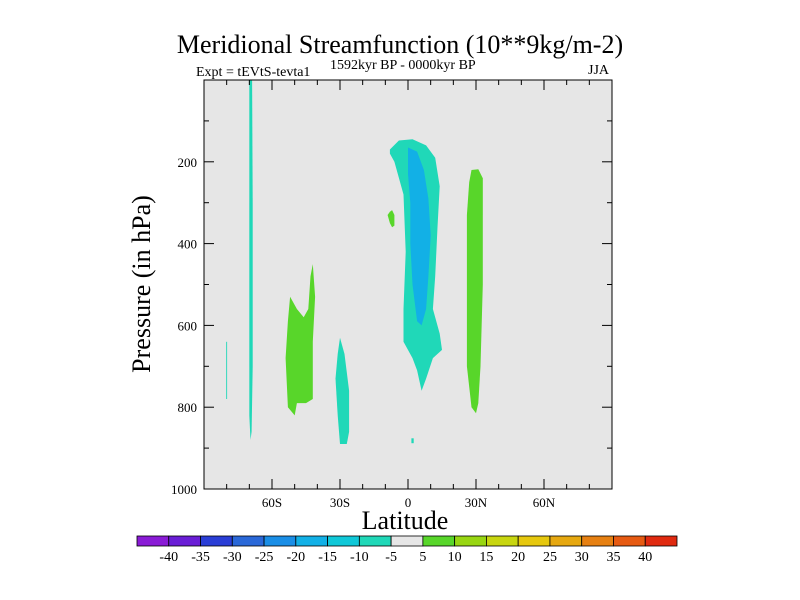  What do you see at coordinates (419, 236) in the screenshot?
I see `region-north-hadley-inner` at bounding box center [419, 236].